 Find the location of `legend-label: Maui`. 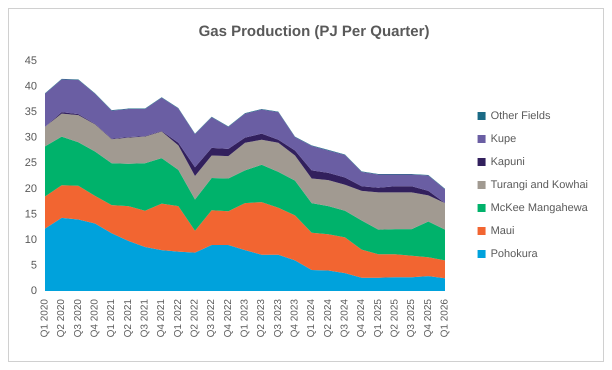

legend-label: Maui is located at coordinates (502, 231).